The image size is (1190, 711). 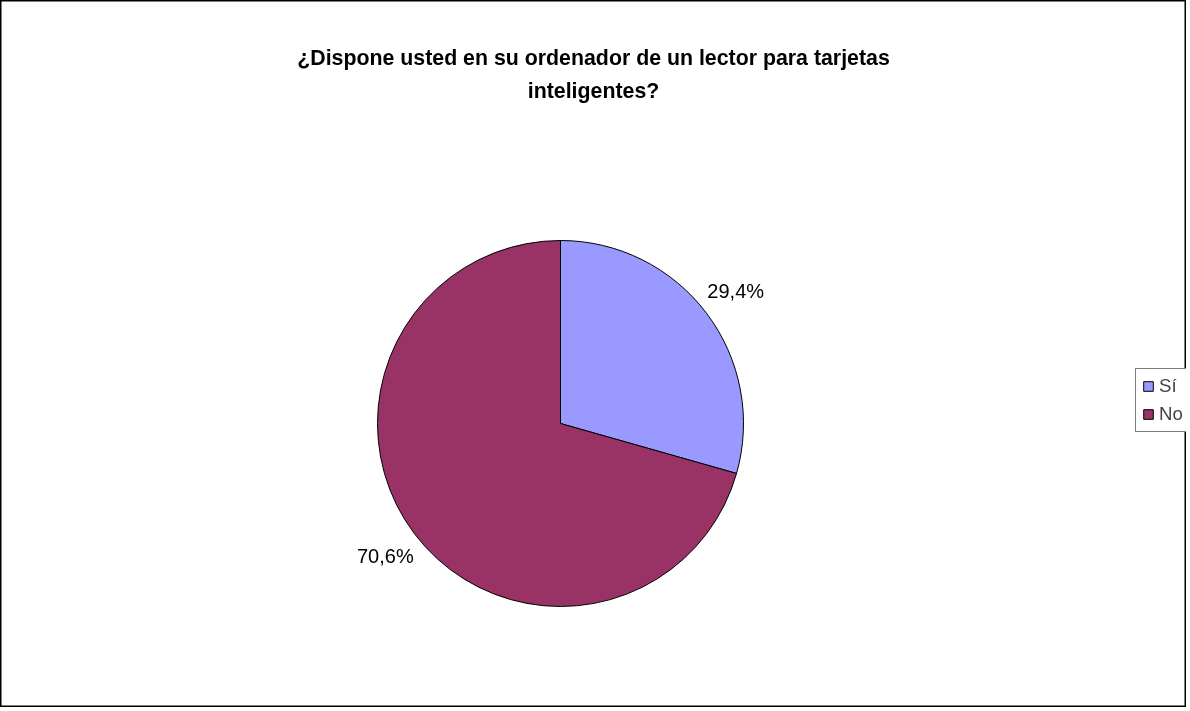 What do you see at coordinates (1171, 414) in the screenshot?
I see `legend-label: No` at bounding box center [1171, 414].